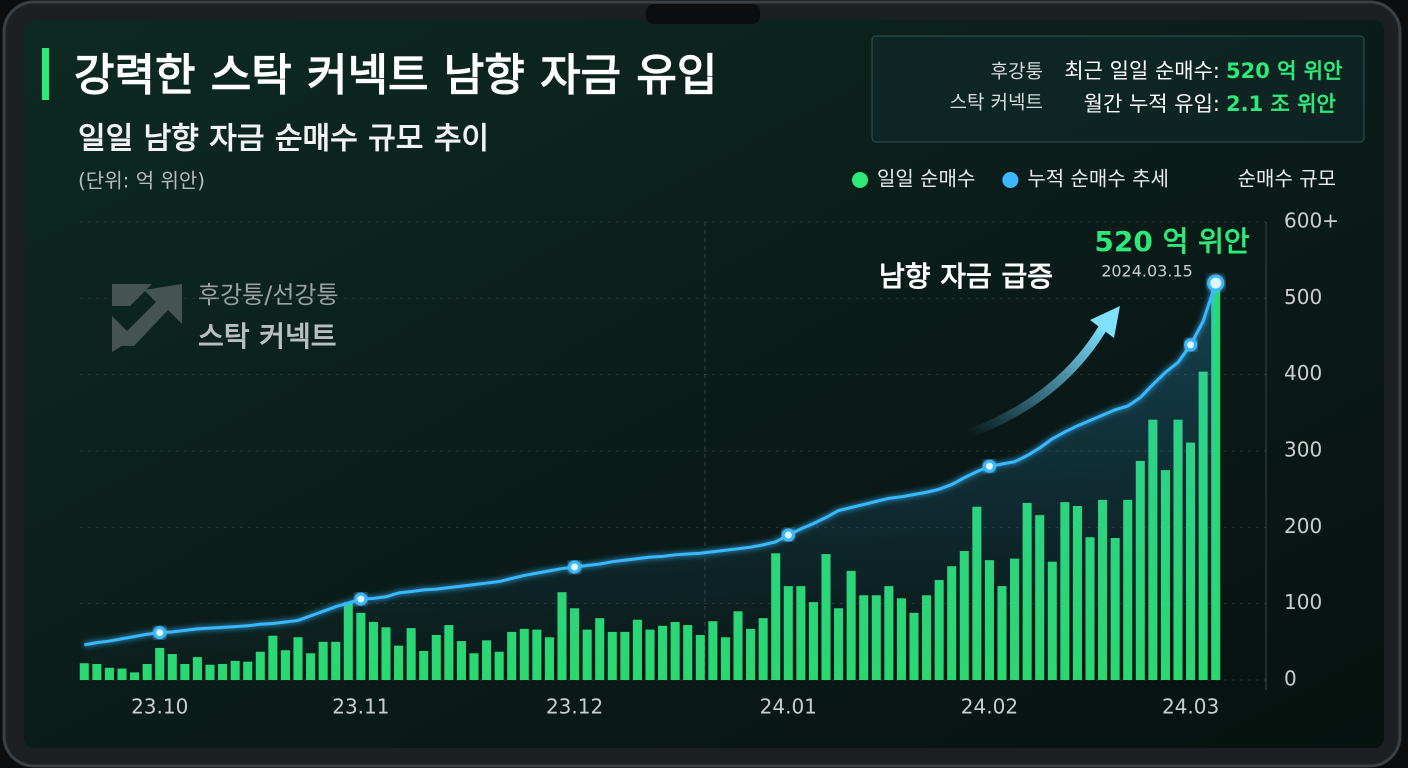 The height and width of the screenshot is (768, 1408). I want to click on y-tick-label: 0, so click(1290, 679).